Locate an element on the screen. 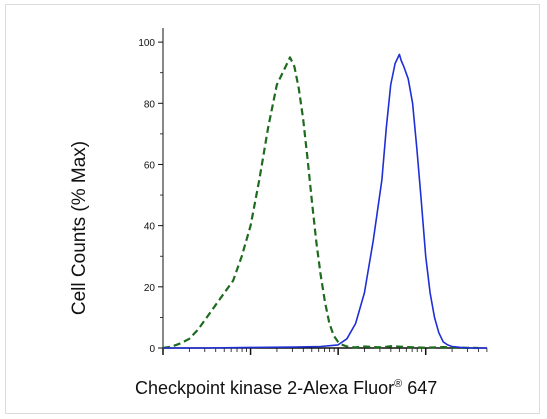 The height and width of the screenshot is (419, 547). y-tick-label: 0 is located at coordinates (152, 349).